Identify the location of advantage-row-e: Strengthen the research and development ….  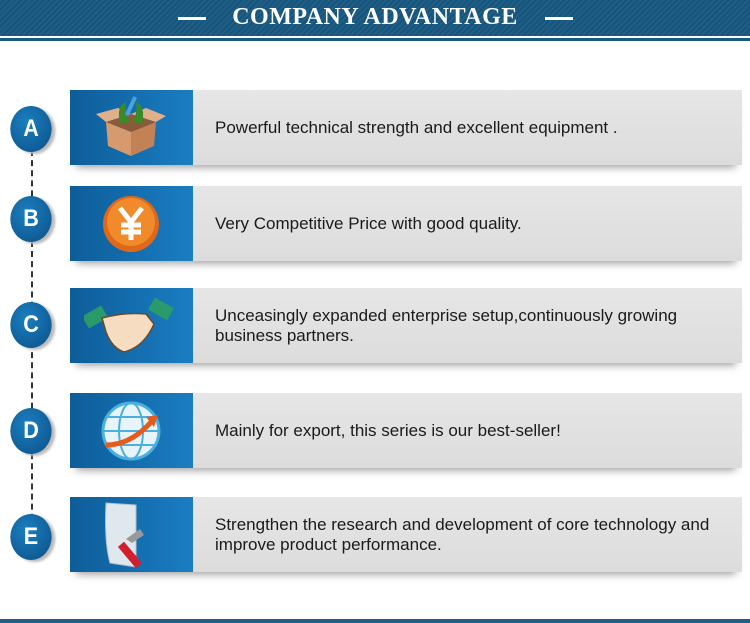
(406, 534).